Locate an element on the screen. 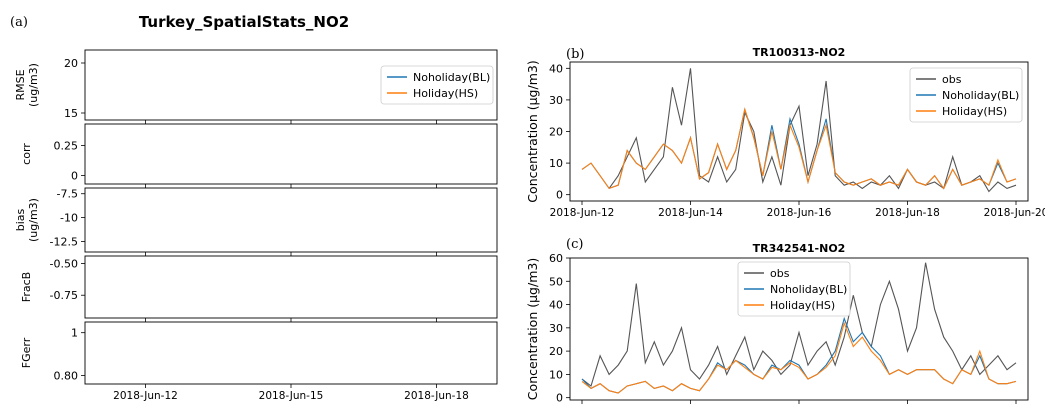  y-tick-label: 1 is located at coordinates (74, 333).